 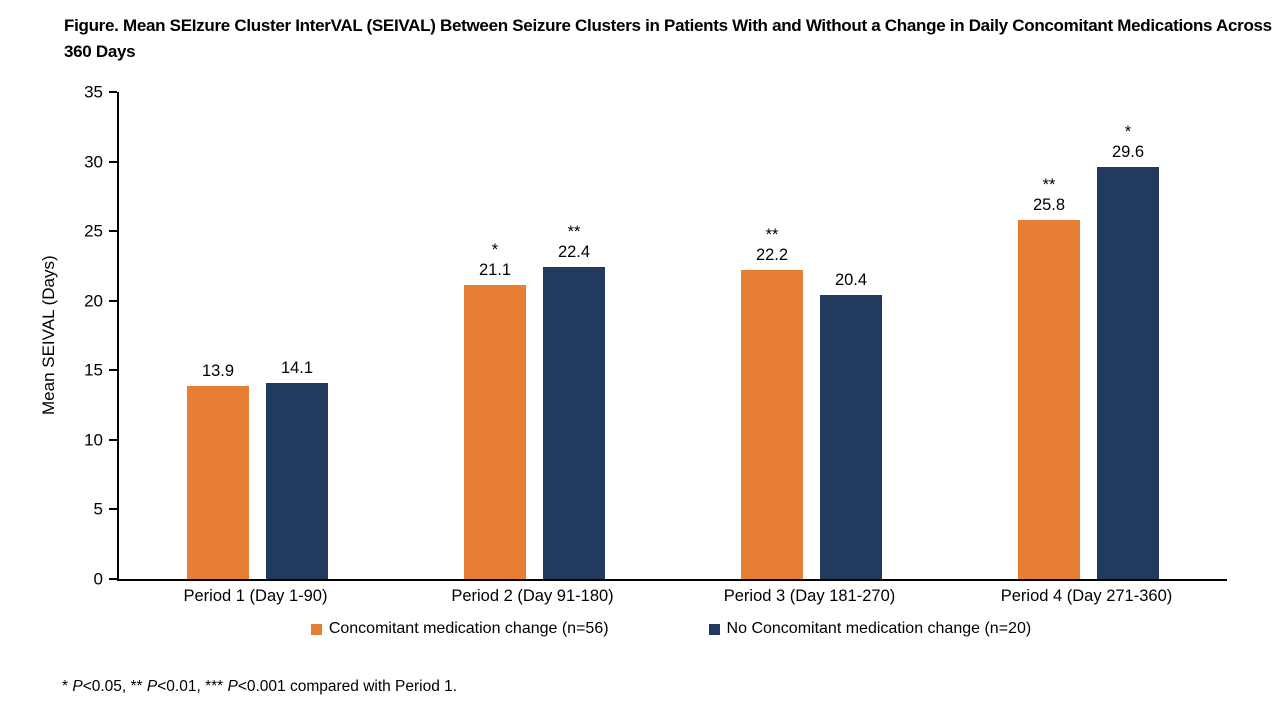 What do you see at coordinates (93, 92) in the screenshot?
I see `y-tick-label: 35` at bounding box center [93, 92].